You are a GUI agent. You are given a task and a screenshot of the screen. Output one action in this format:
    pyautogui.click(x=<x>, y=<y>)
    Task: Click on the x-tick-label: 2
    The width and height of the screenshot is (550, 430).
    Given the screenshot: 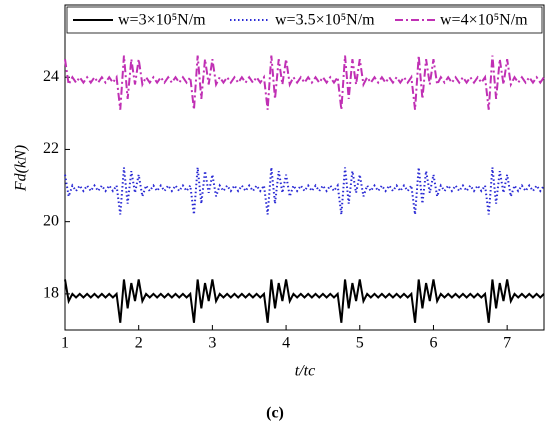 What is the action you would take?
    pyautogui.click(x=139, y=343)
    